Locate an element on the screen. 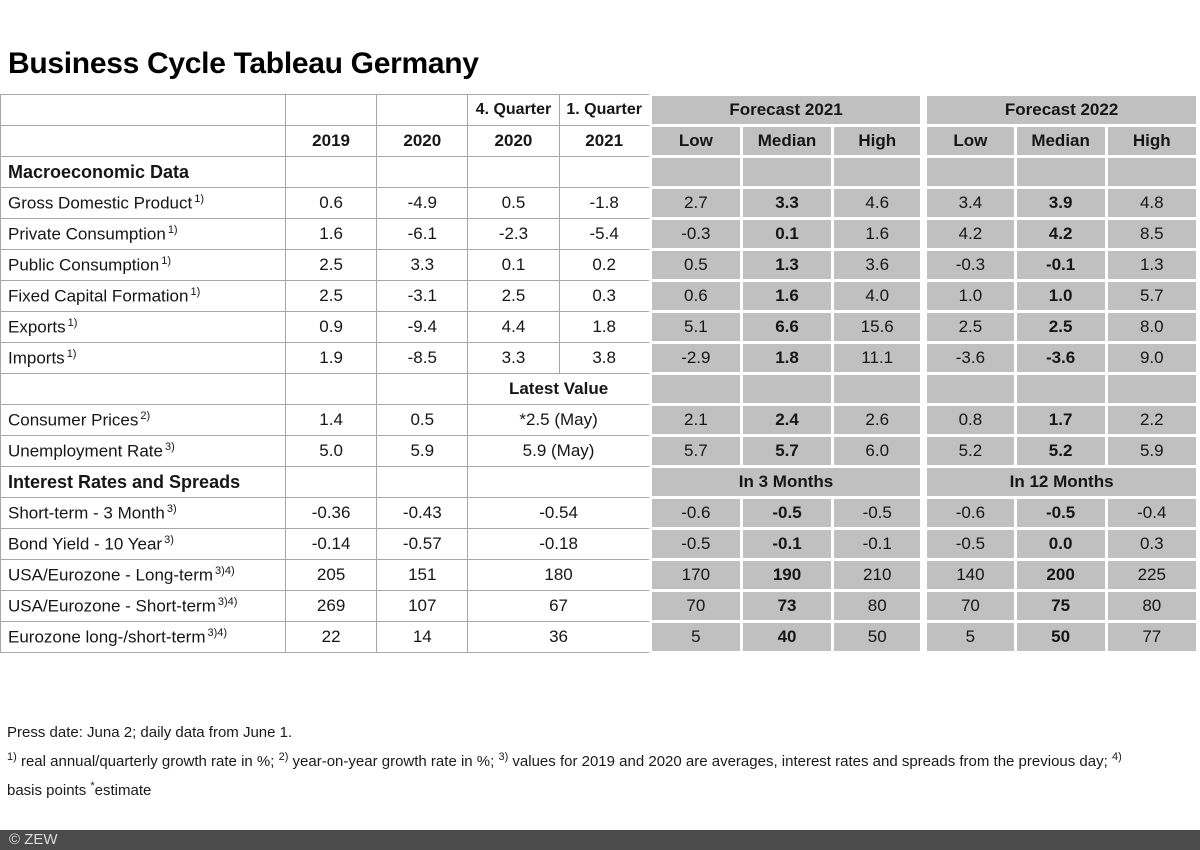 The image size is (1200, 850). forecast-value-cell: 5 is located at coordinates (968, 637).